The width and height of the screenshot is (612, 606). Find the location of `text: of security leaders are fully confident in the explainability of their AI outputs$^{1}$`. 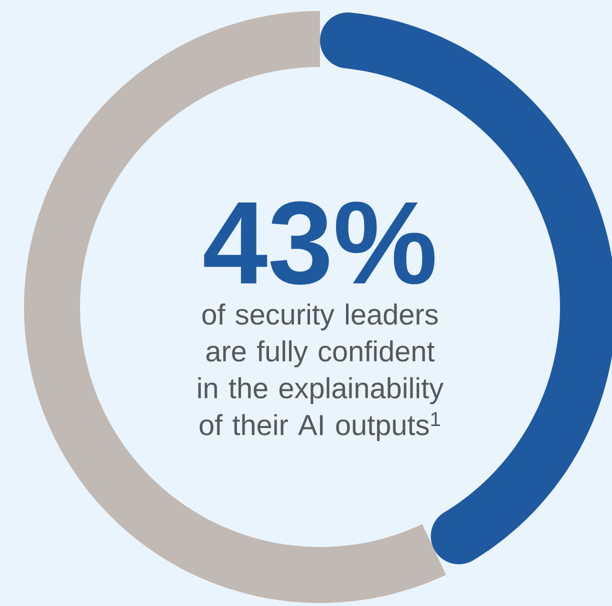

text: of security leaders are fully confident in the explainability of their AI outputs$^{1}$ is located at coordinates (321, 373).